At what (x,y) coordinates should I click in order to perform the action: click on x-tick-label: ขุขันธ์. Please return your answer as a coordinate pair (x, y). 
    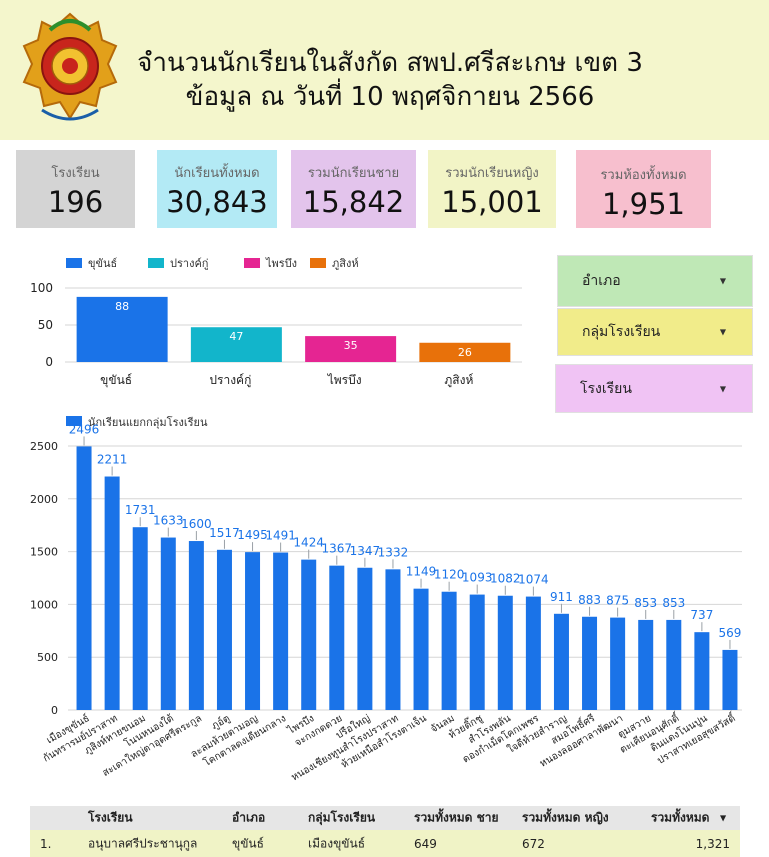
    Looking at the image, I should click on (116, 380).